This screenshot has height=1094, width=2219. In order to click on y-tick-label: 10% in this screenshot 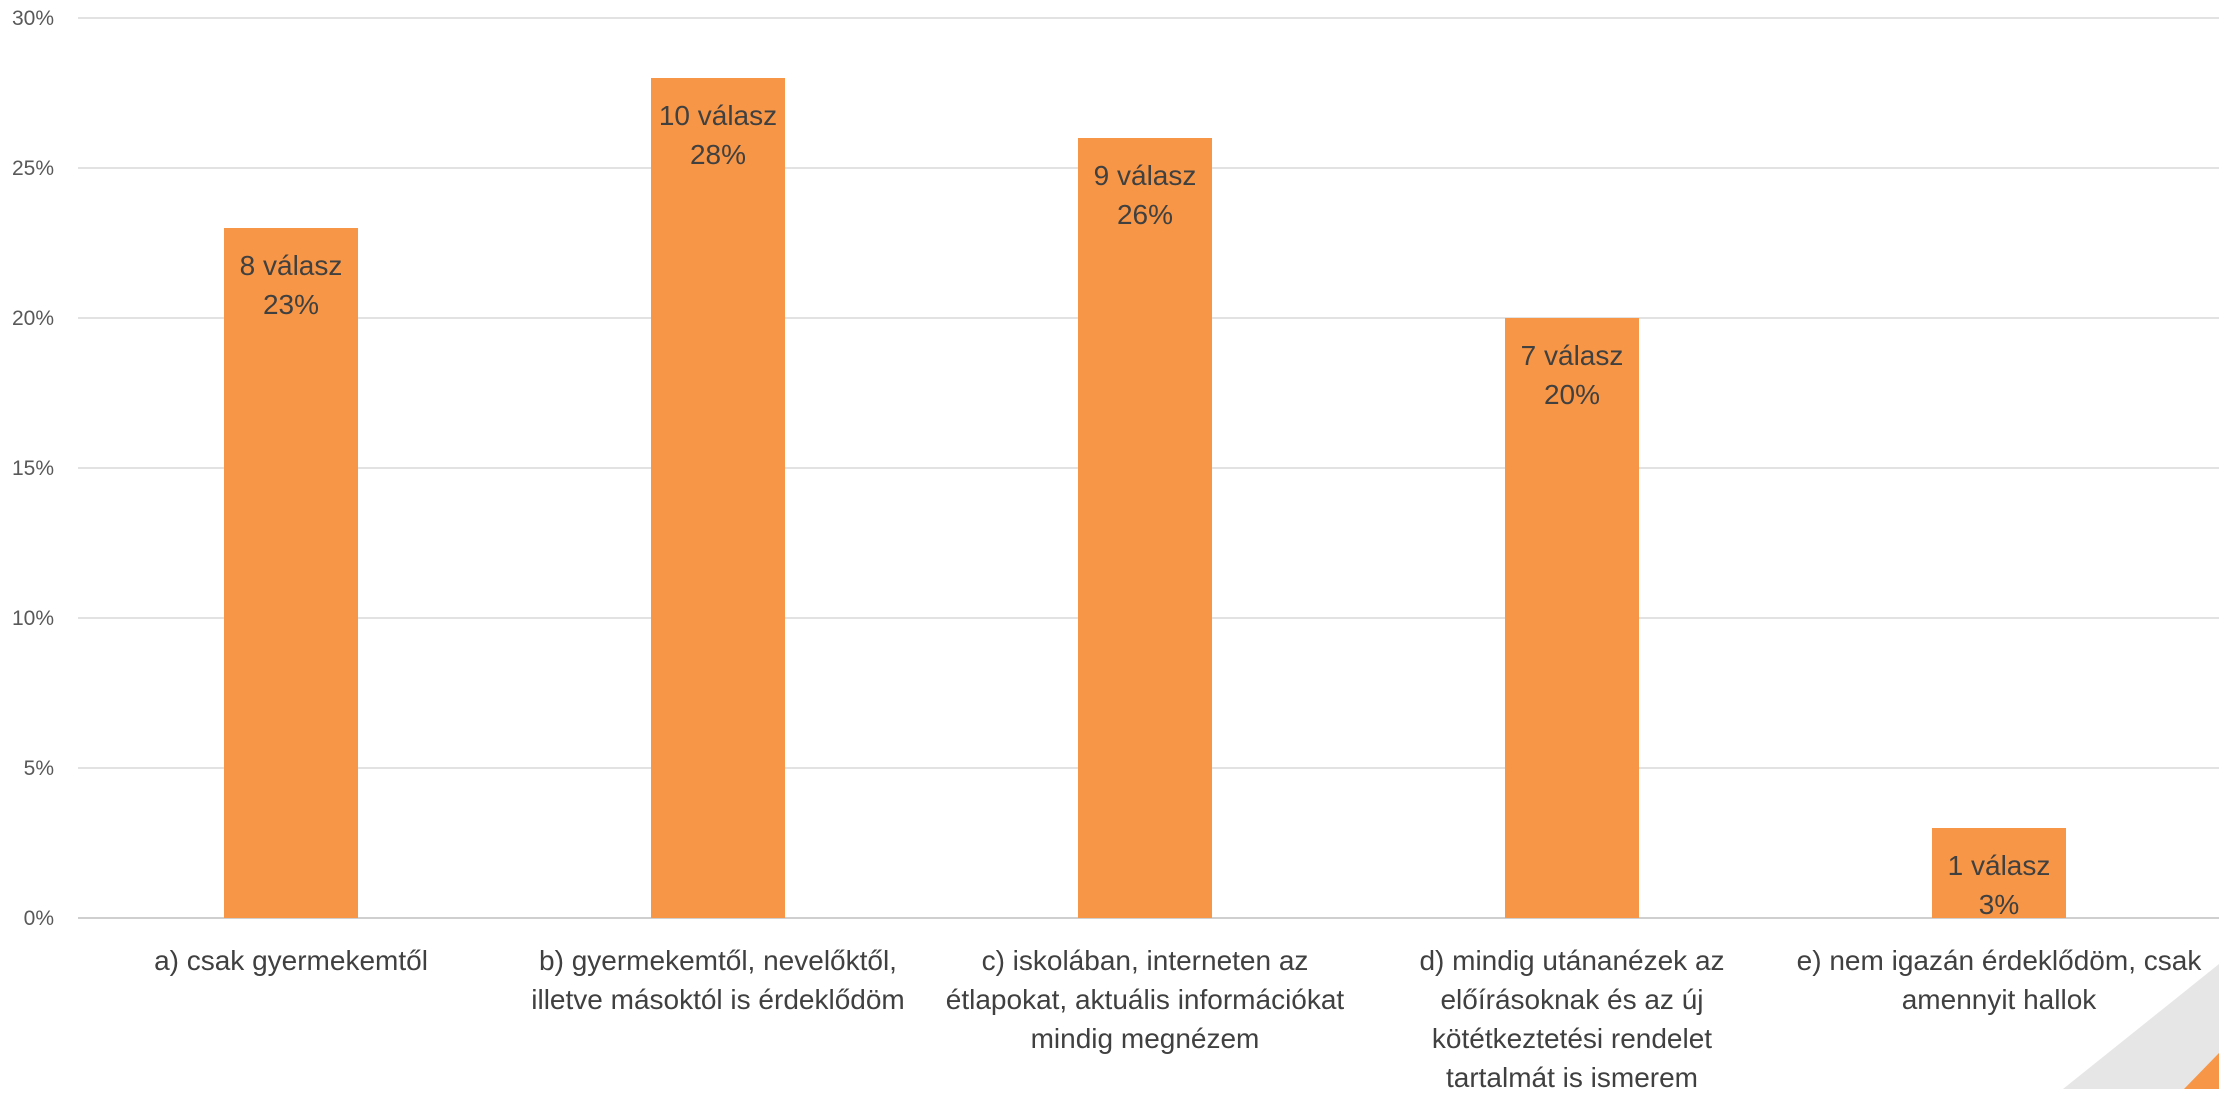, I will do `click(33, 618)`.